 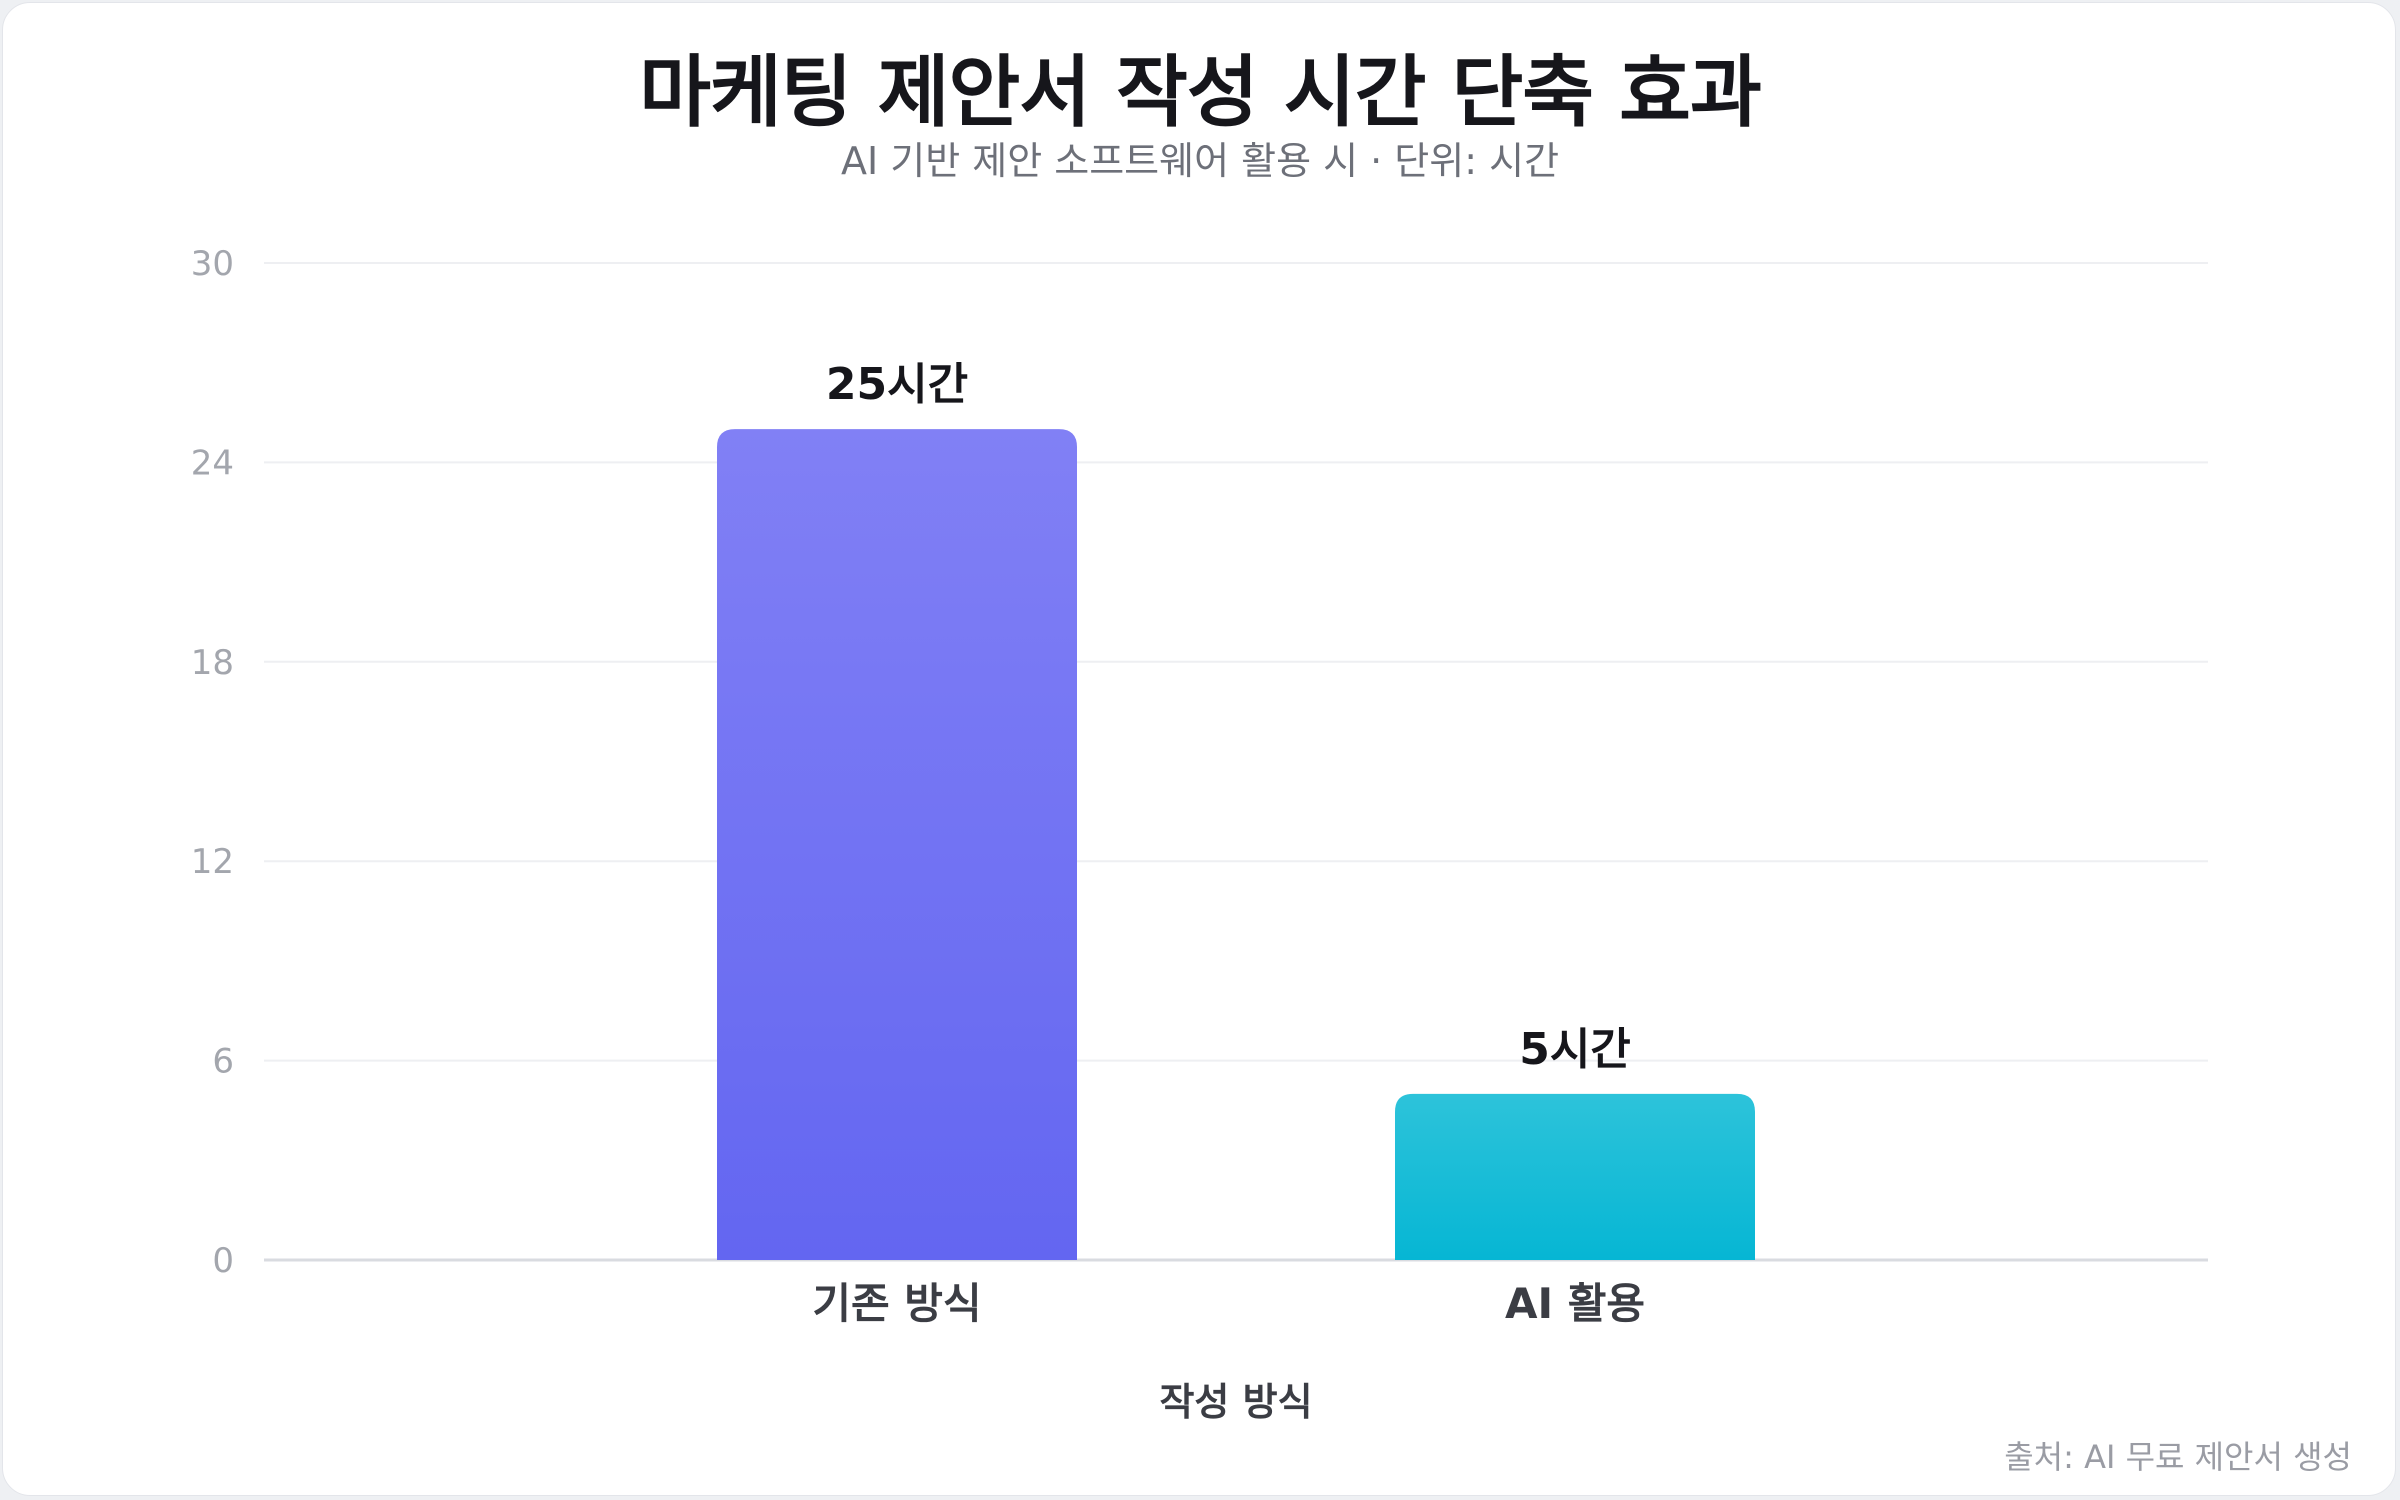 What do you see at coordinates (2178, 1457) in the screenshot?
I see `source-note: 출처: AI 무료 제안서 생성` at bounding box center [2178, 1457].